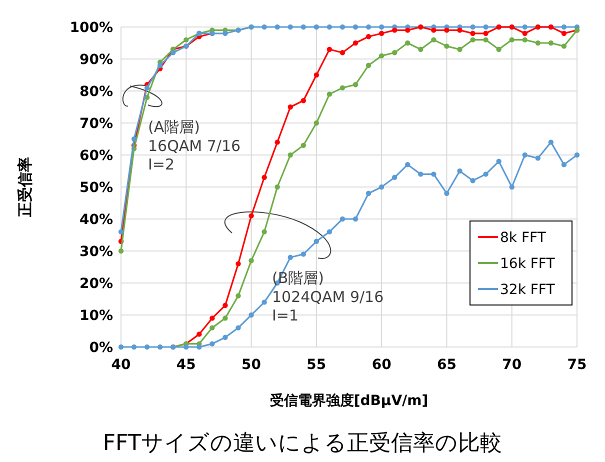 The width and height of the screenshot is (605, 462). Describe the element at coordinates (348, 400) in the screenshot. I see `x-axis-title: 受信電界強度[dBμV/m]` at that location.